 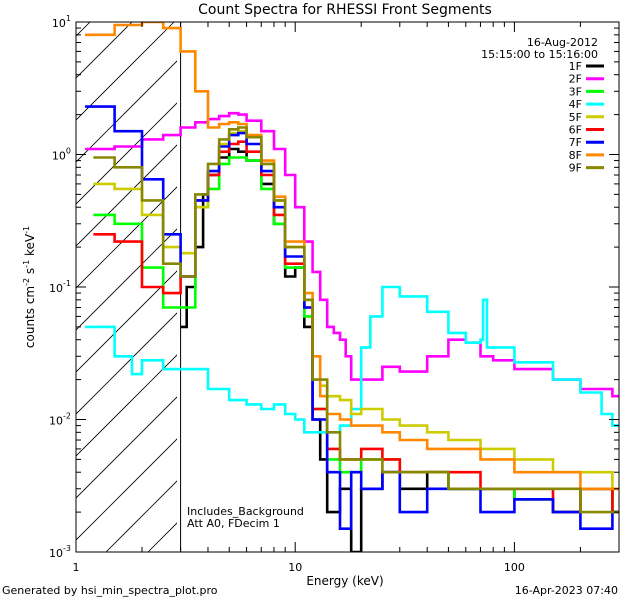 What do you see at coordinates (575, 155) in the screenshot?
I see `legend-label-8F: 8F` at bounding box center [575, 155].